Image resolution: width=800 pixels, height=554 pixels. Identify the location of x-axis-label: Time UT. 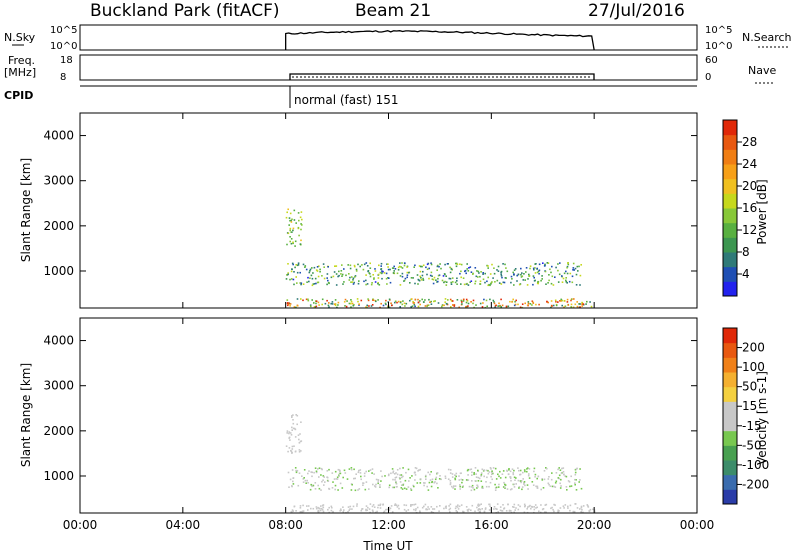
(387, 546).